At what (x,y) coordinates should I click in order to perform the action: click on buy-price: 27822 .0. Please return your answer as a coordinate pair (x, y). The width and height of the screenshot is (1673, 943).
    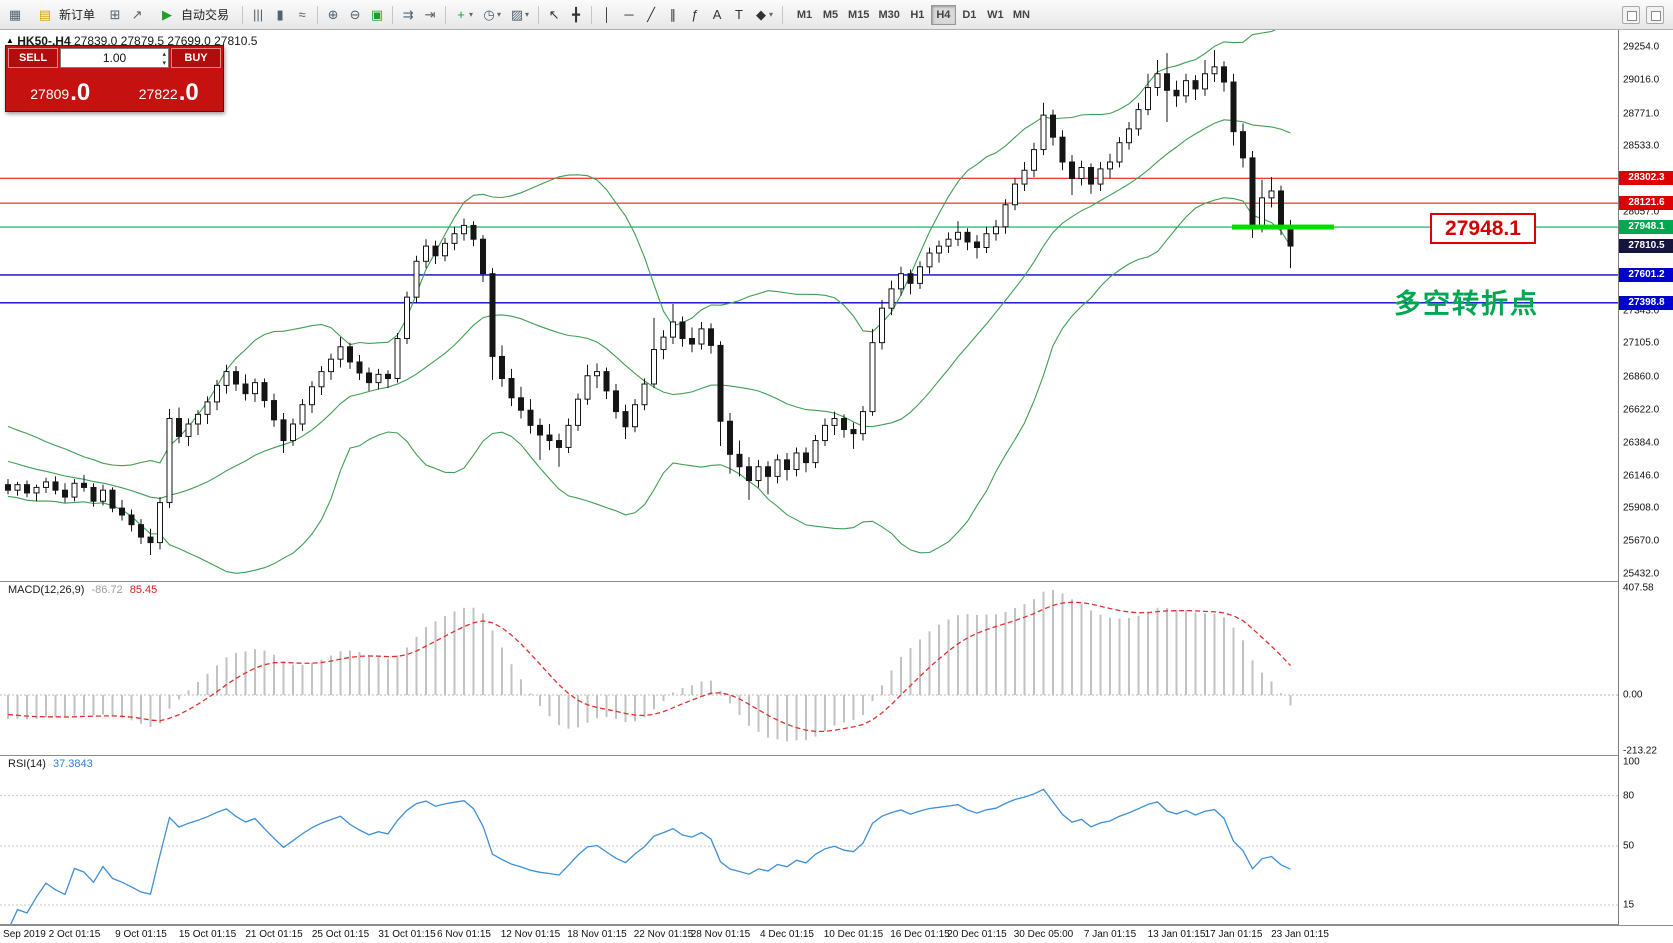
    Looking at the image, I should click on (169, 89).